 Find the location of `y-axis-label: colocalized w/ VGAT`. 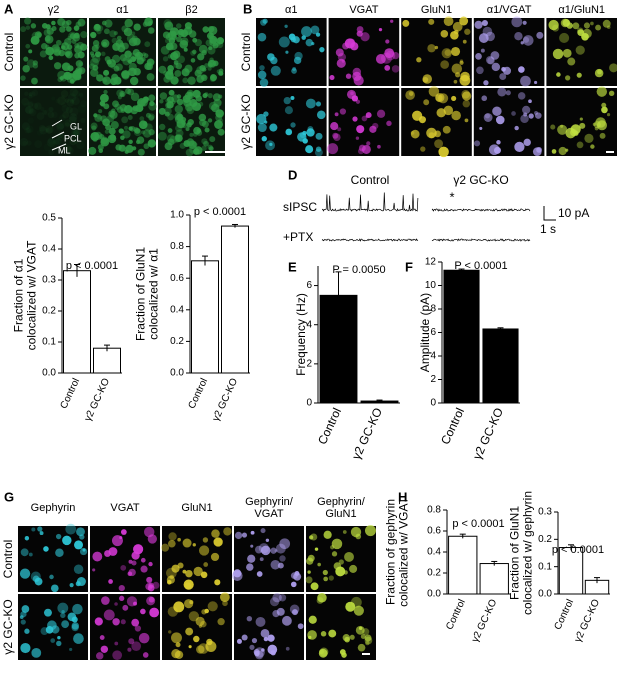

y-axis-label: colocalized w/ VGAT is located at coordinates (404, 551).